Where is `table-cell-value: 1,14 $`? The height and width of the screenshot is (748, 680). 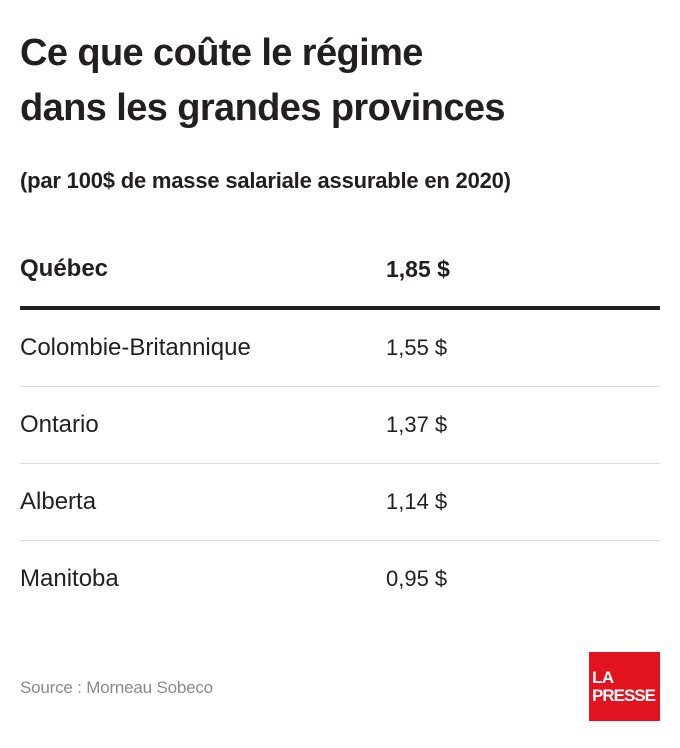
table-cell-value: 1,14 $ is located at coordinates (417, 501).